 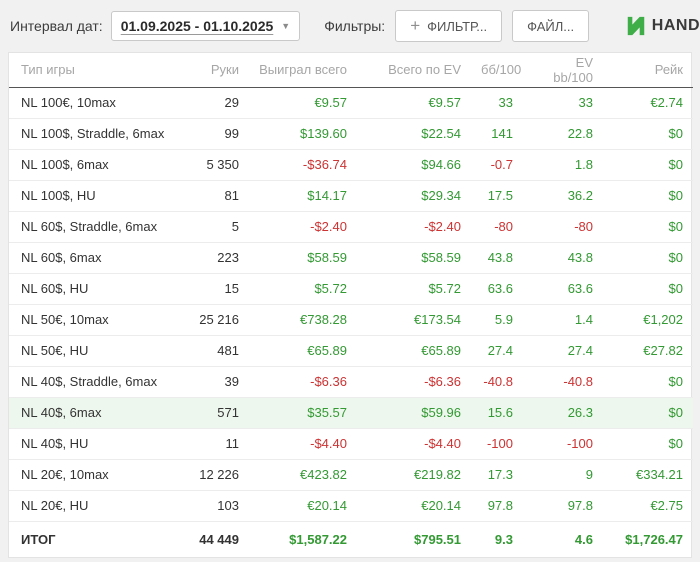 What do you see at coordinates (38, 539) in the screenshot?
I see `total-label: ИТОГ` at bounding box center [38, 539].